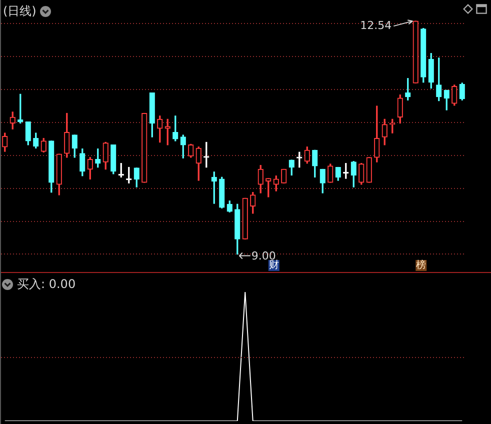  What do you see at coordinates (19, 11) in the screenshot?
I see `chart-title: (日线)` at bounding box center [19, 11].